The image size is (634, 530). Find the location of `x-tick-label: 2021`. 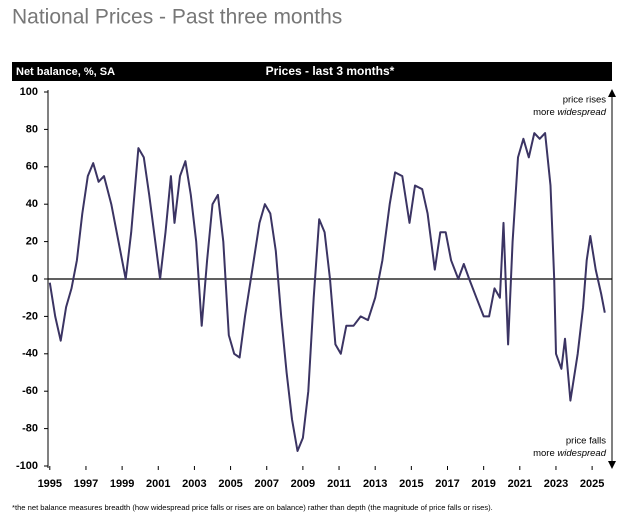

x-tick-label: 2021 is located at coordinates (520, 484).